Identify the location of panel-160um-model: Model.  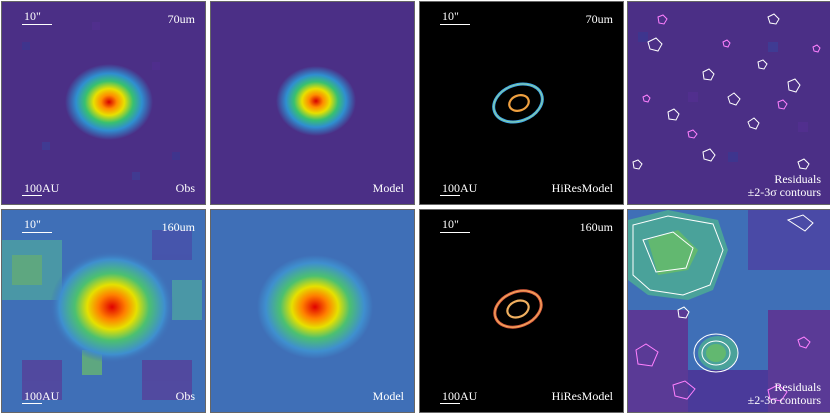
(312, 311).